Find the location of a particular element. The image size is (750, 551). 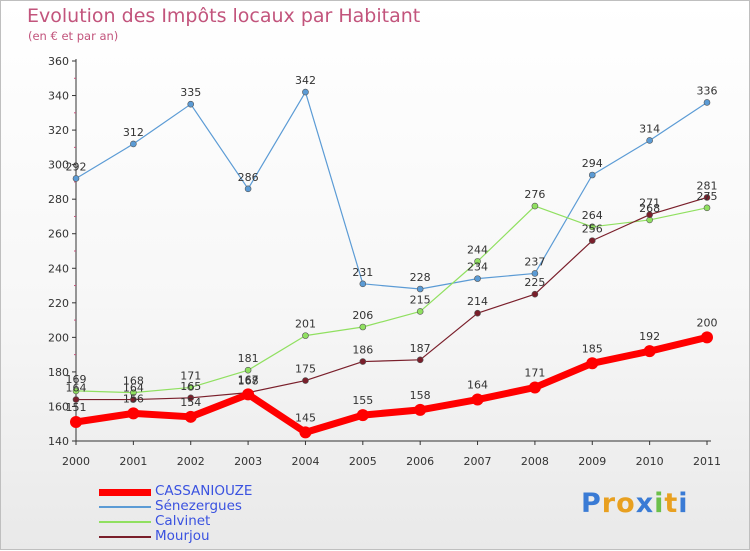

data-label: 275 is located at coordinates (707, 196).